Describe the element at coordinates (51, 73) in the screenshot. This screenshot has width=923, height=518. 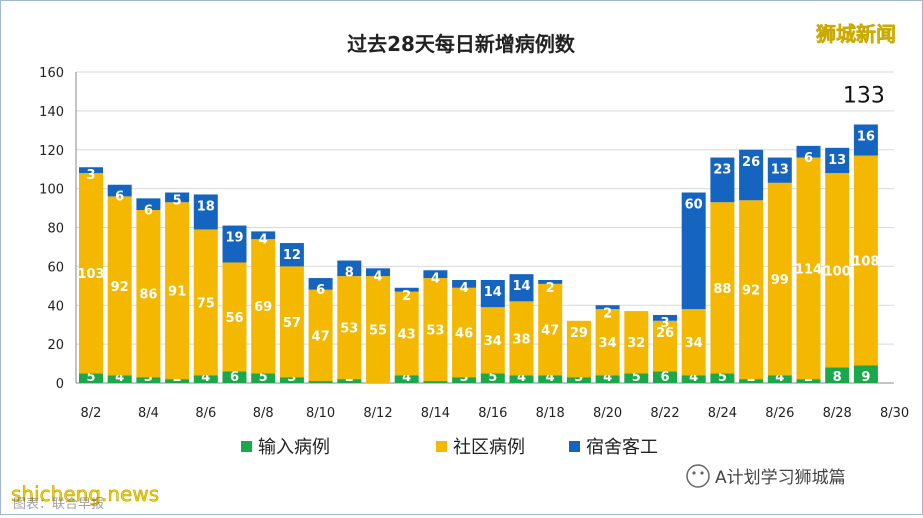
I see `y-tick-label: 160` at that location.